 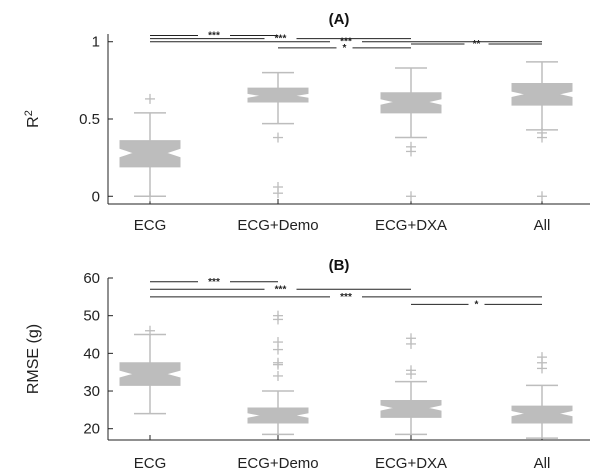 What do you see at coordinates (89, 119) in the screenshot?
I see `y-tick-label: 0.5` at bounding box center [89, 119].